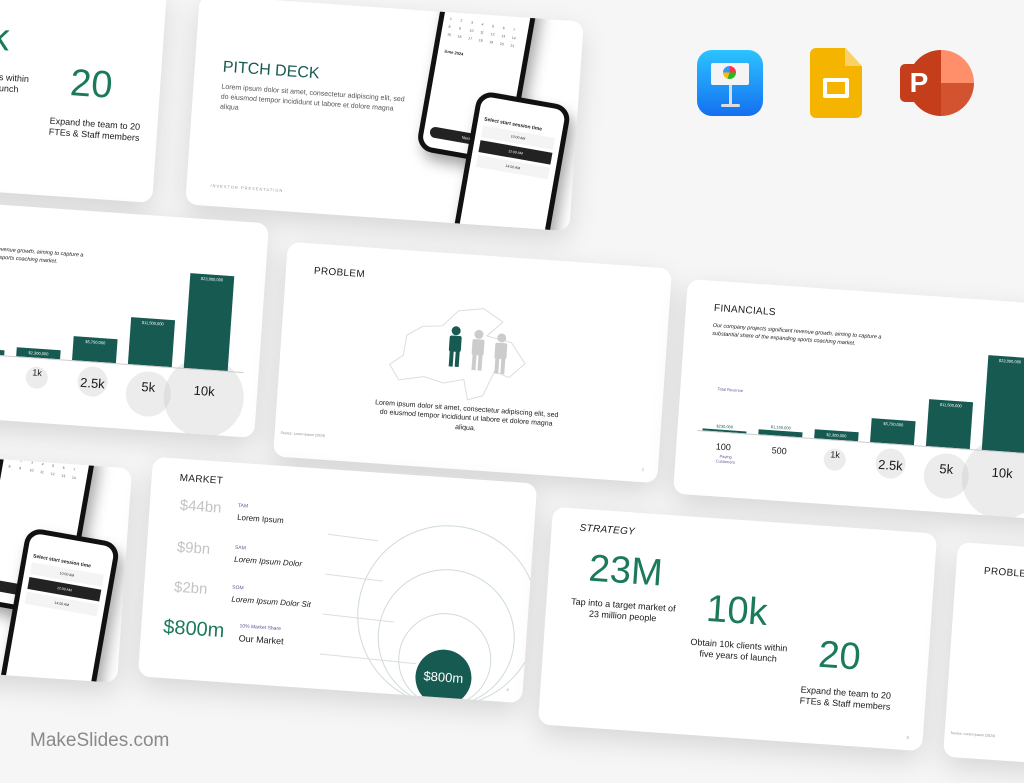  What do you see at coordinates (983, 662) in the screenshot?
I see `slide-problem-partial: PROBLEM Source: Lorem Ipsum (2024)` at bounding box center [983, 662].